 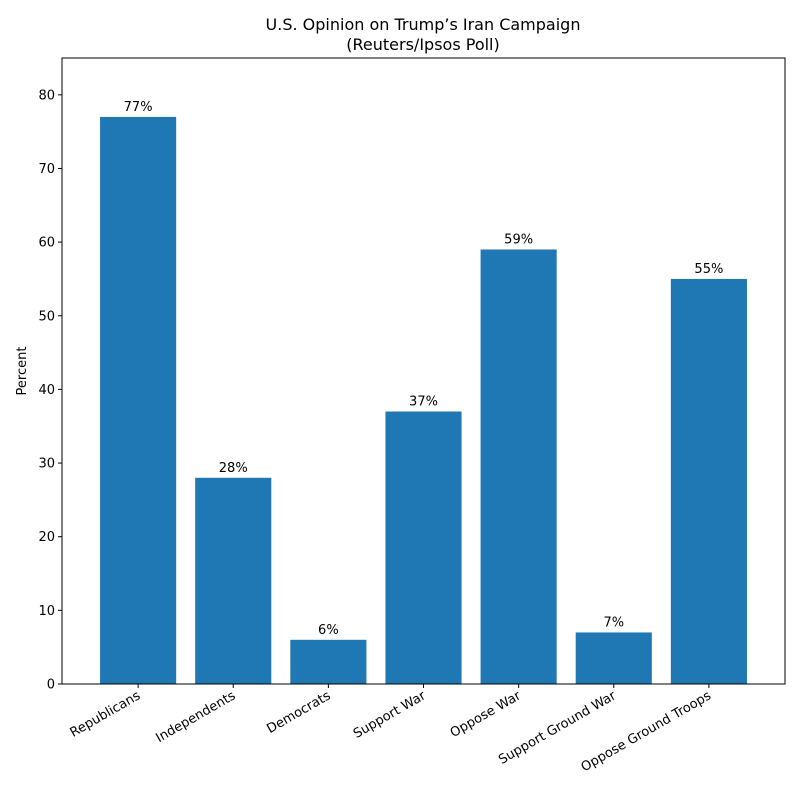 I want to click on y-axis: 0 10 20 30 40 50 60 70 80, so click(x=50, y=390).